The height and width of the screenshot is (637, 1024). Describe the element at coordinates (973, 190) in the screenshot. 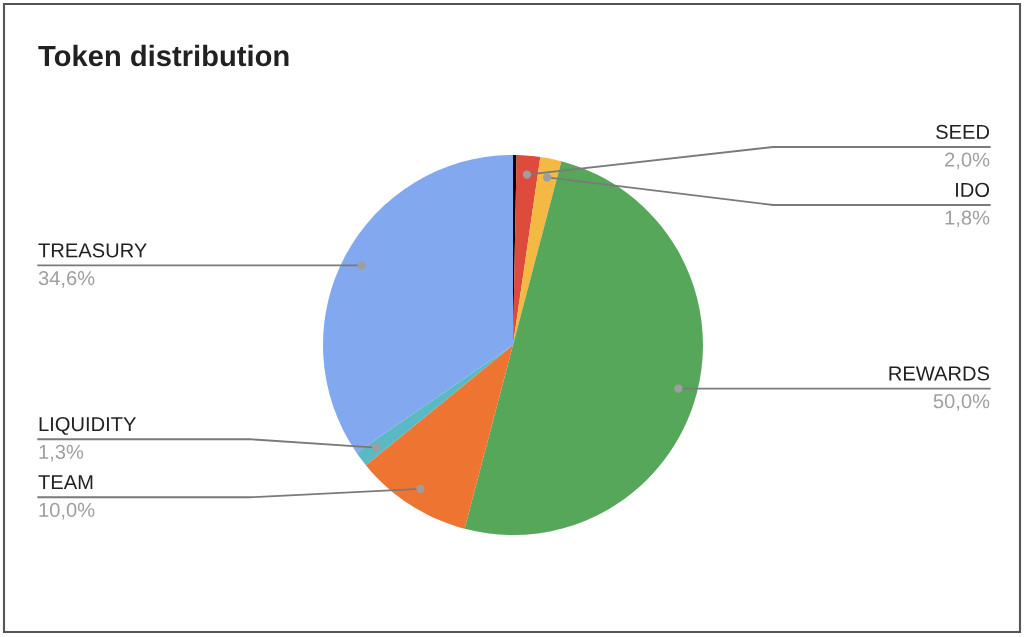

I see `slice-label: IDO` at that location.